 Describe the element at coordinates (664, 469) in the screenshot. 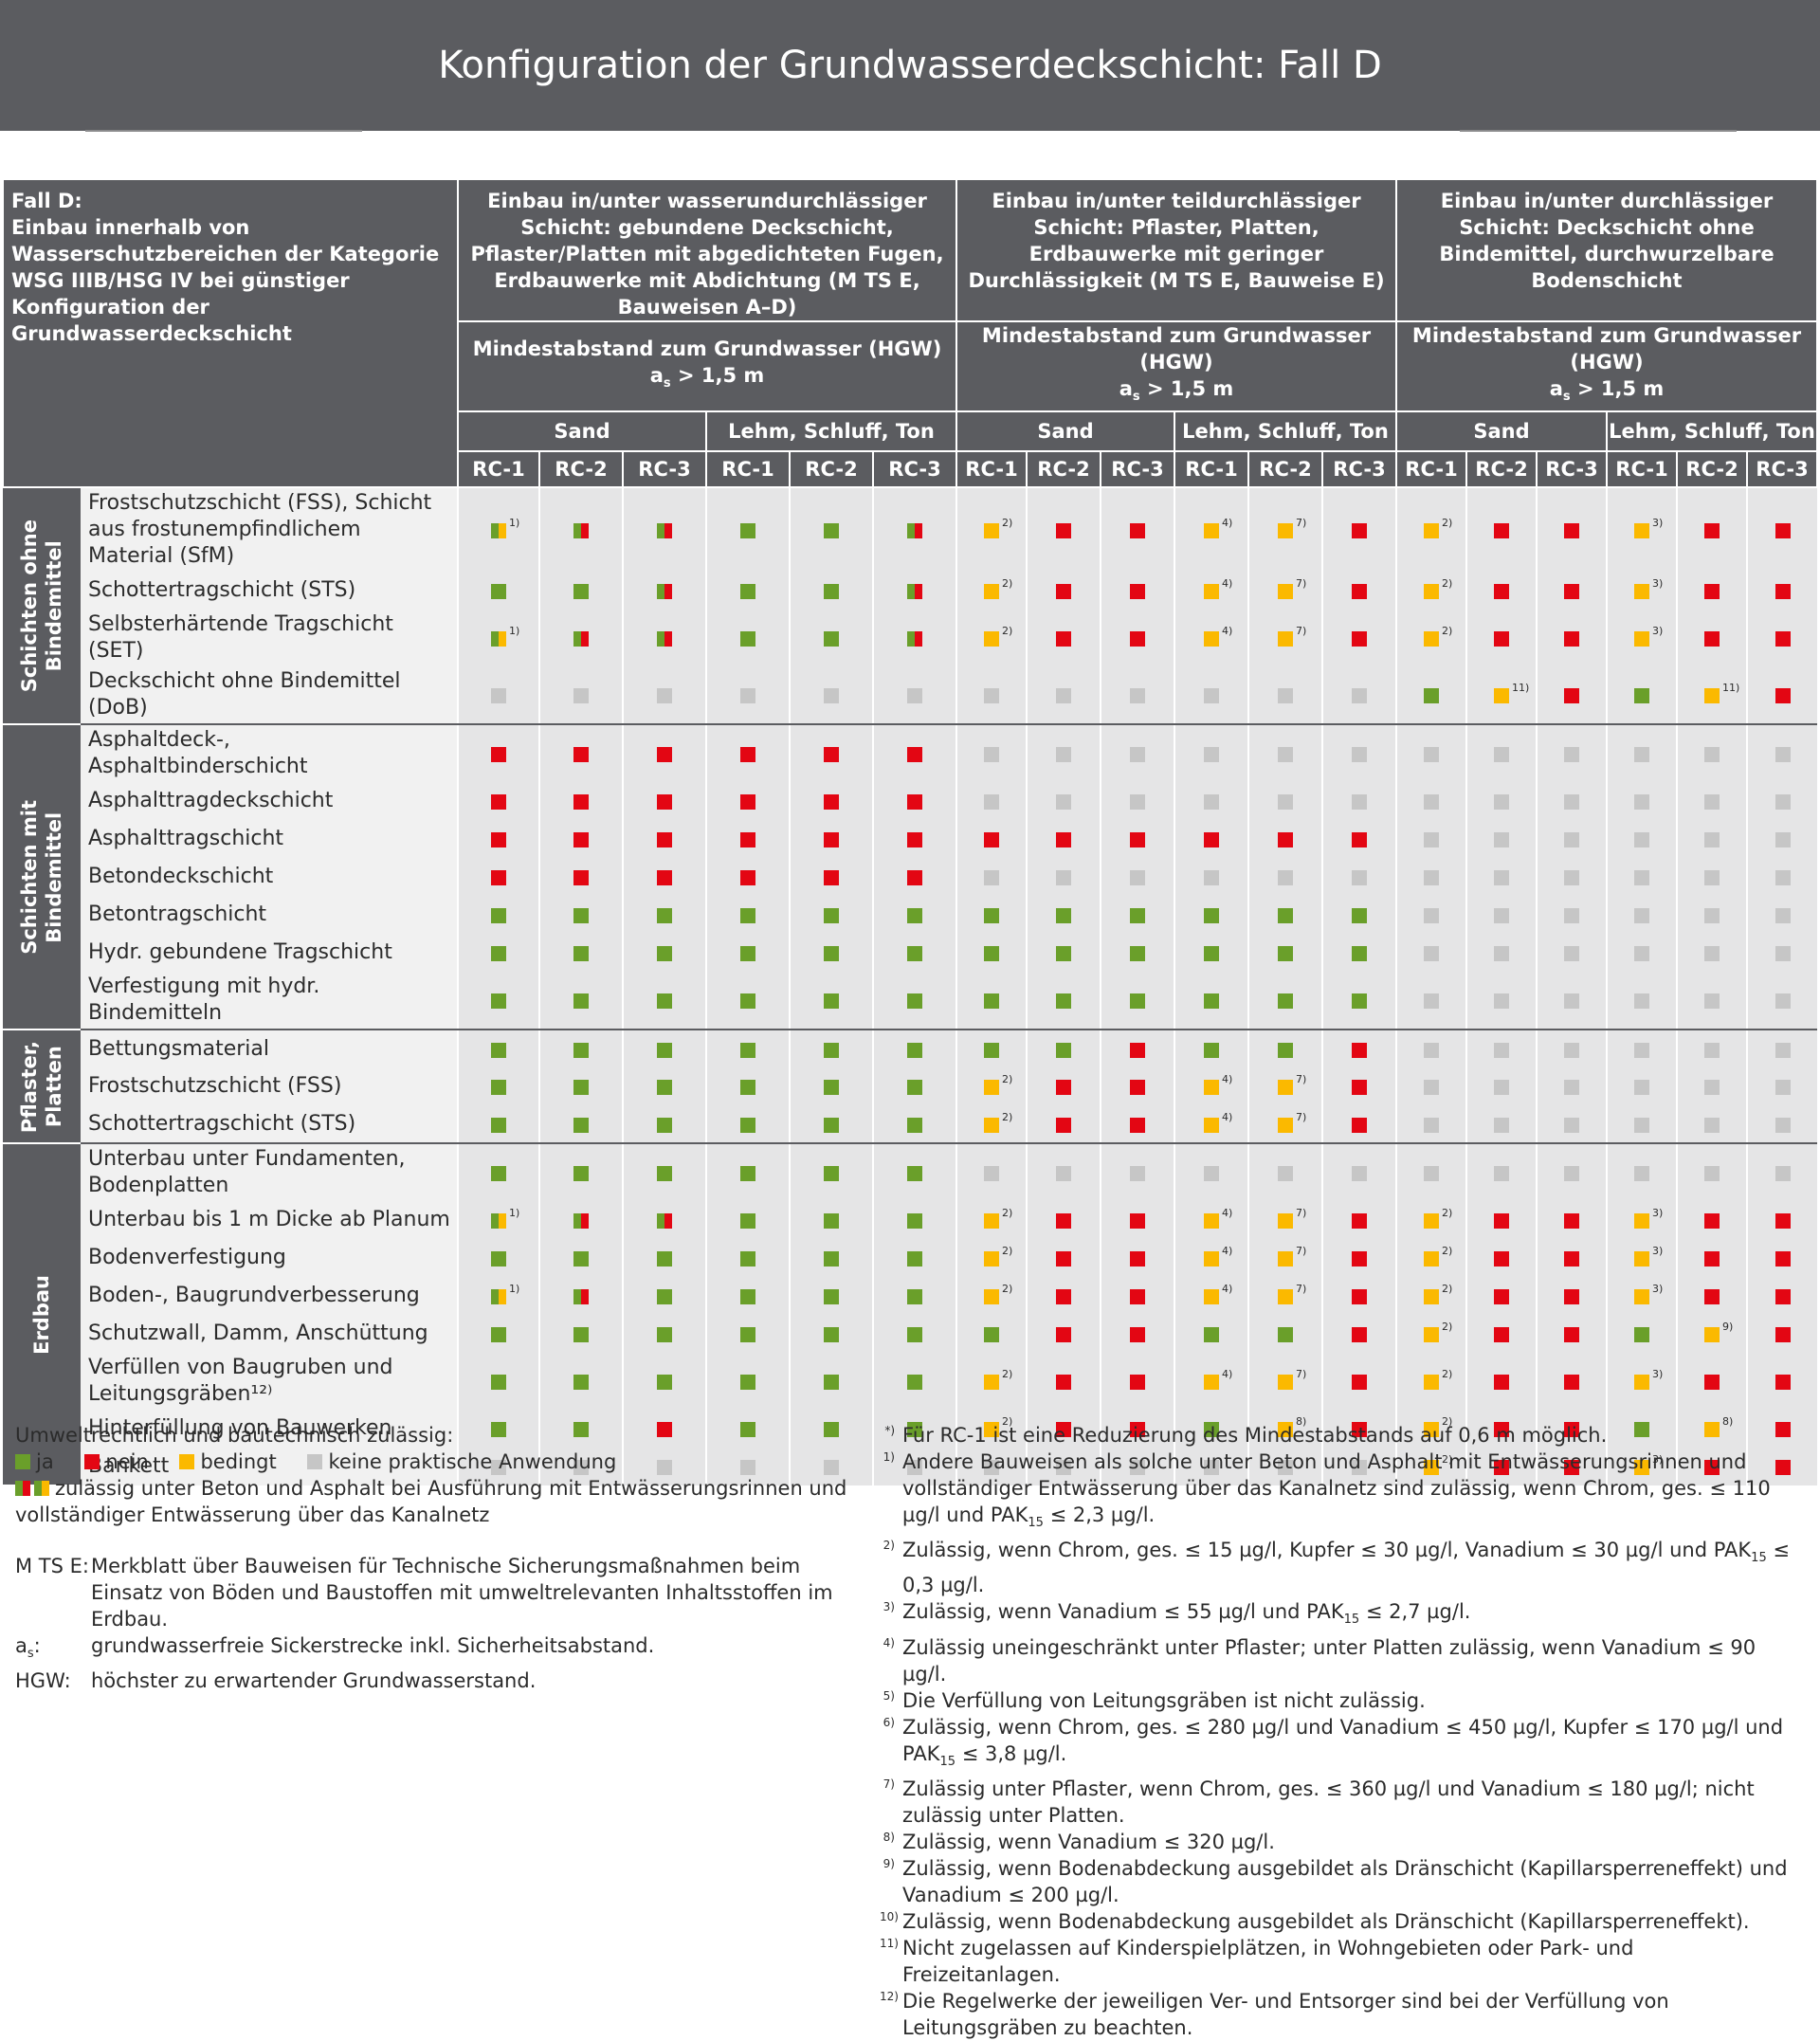

I see `rc-class-header: RC-3` at that location.